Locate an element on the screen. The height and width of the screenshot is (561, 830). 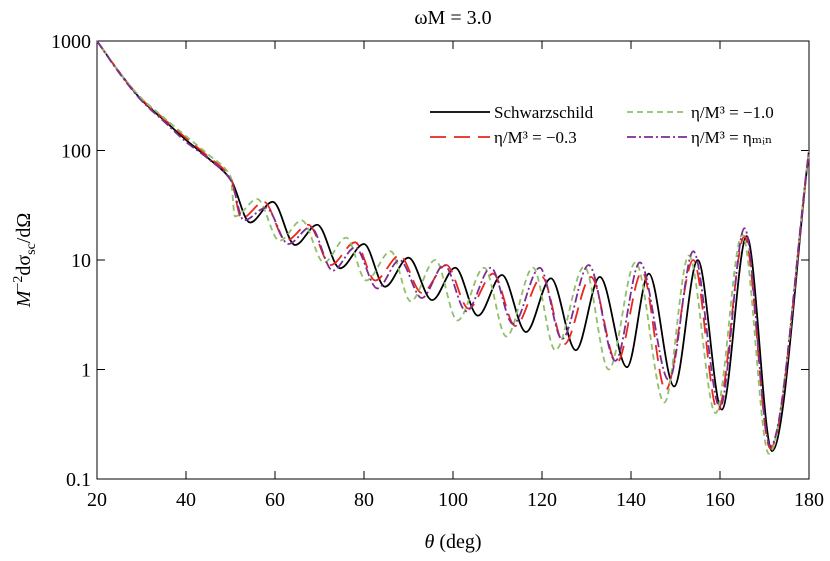
chart-title: ωM = 3.0 is located at coordinates (452, 18).